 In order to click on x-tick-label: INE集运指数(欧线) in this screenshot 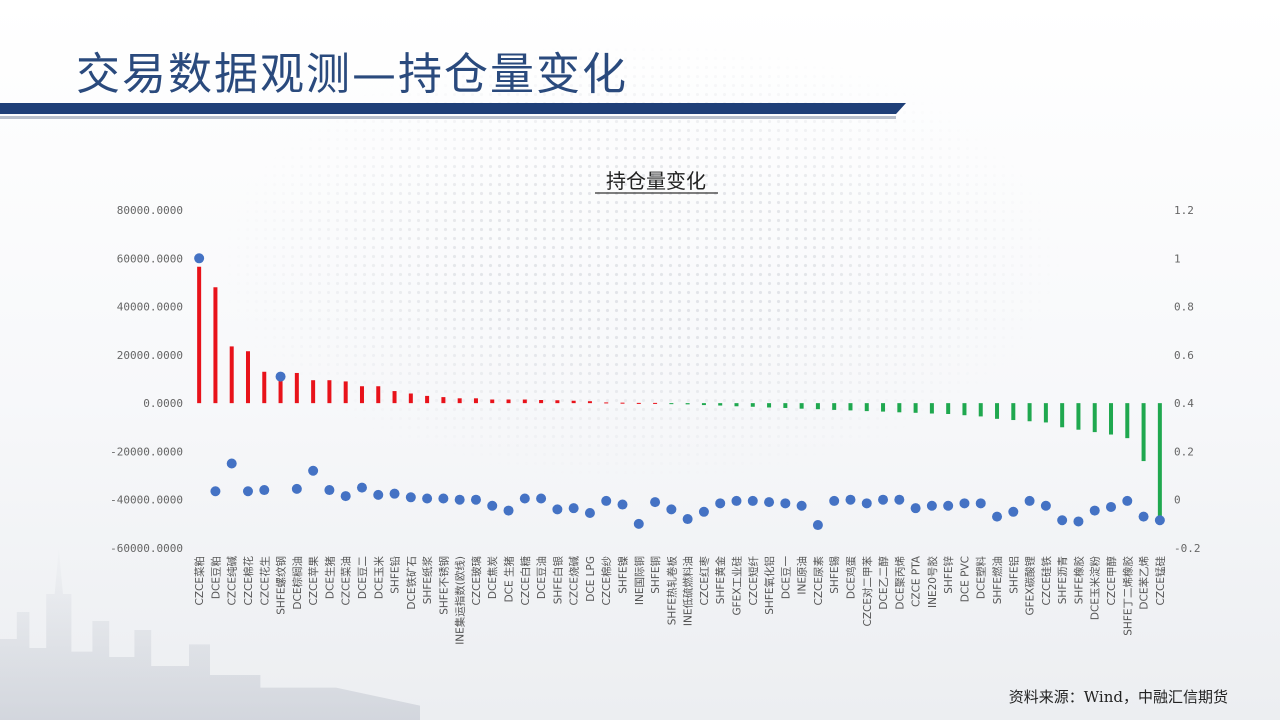, I will do `click(460, 600)`.